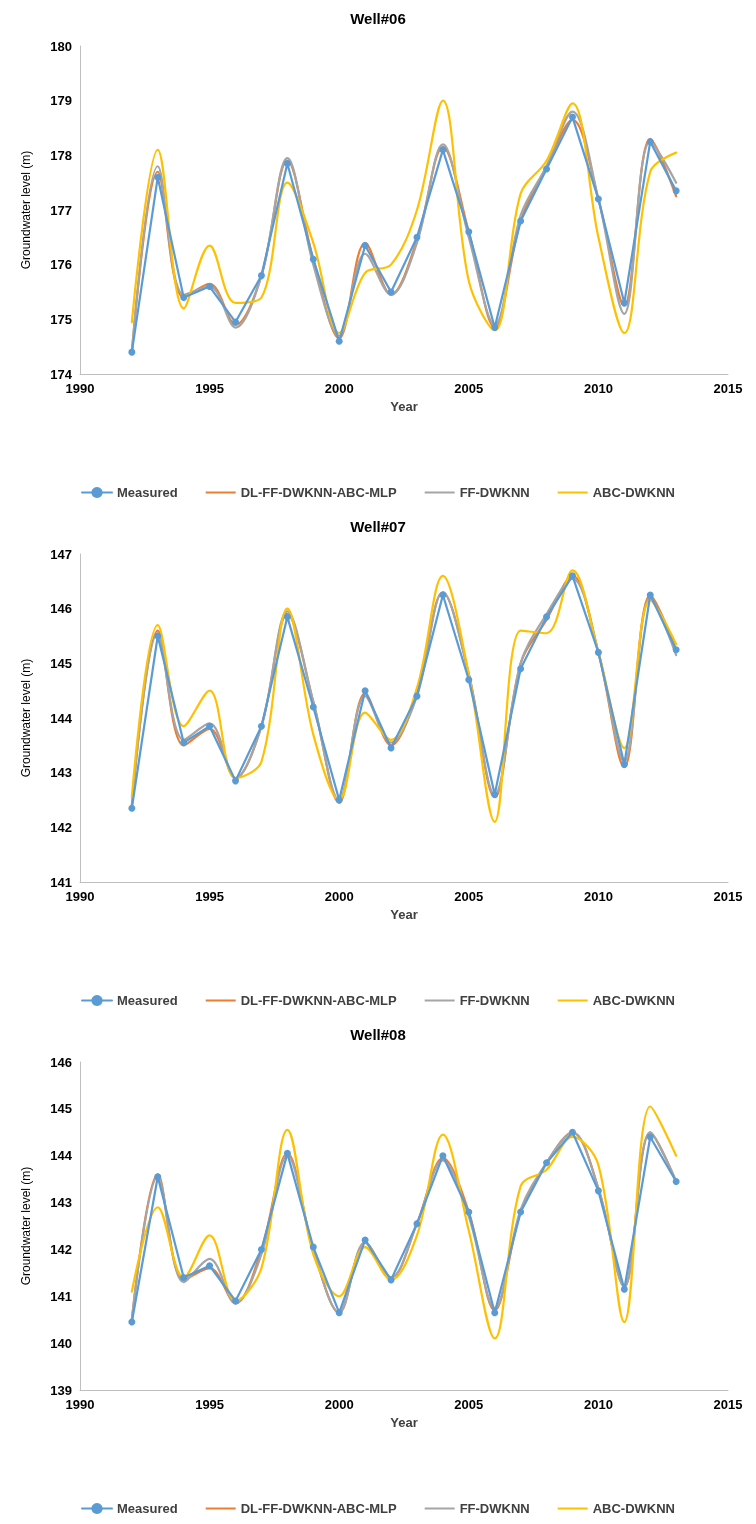 This screenshot has width=756, height=1524. What do you see at coordinates (61, 155) in the screenshot?
I see `y-tick-label: 178` at bounding box center [61, 155].